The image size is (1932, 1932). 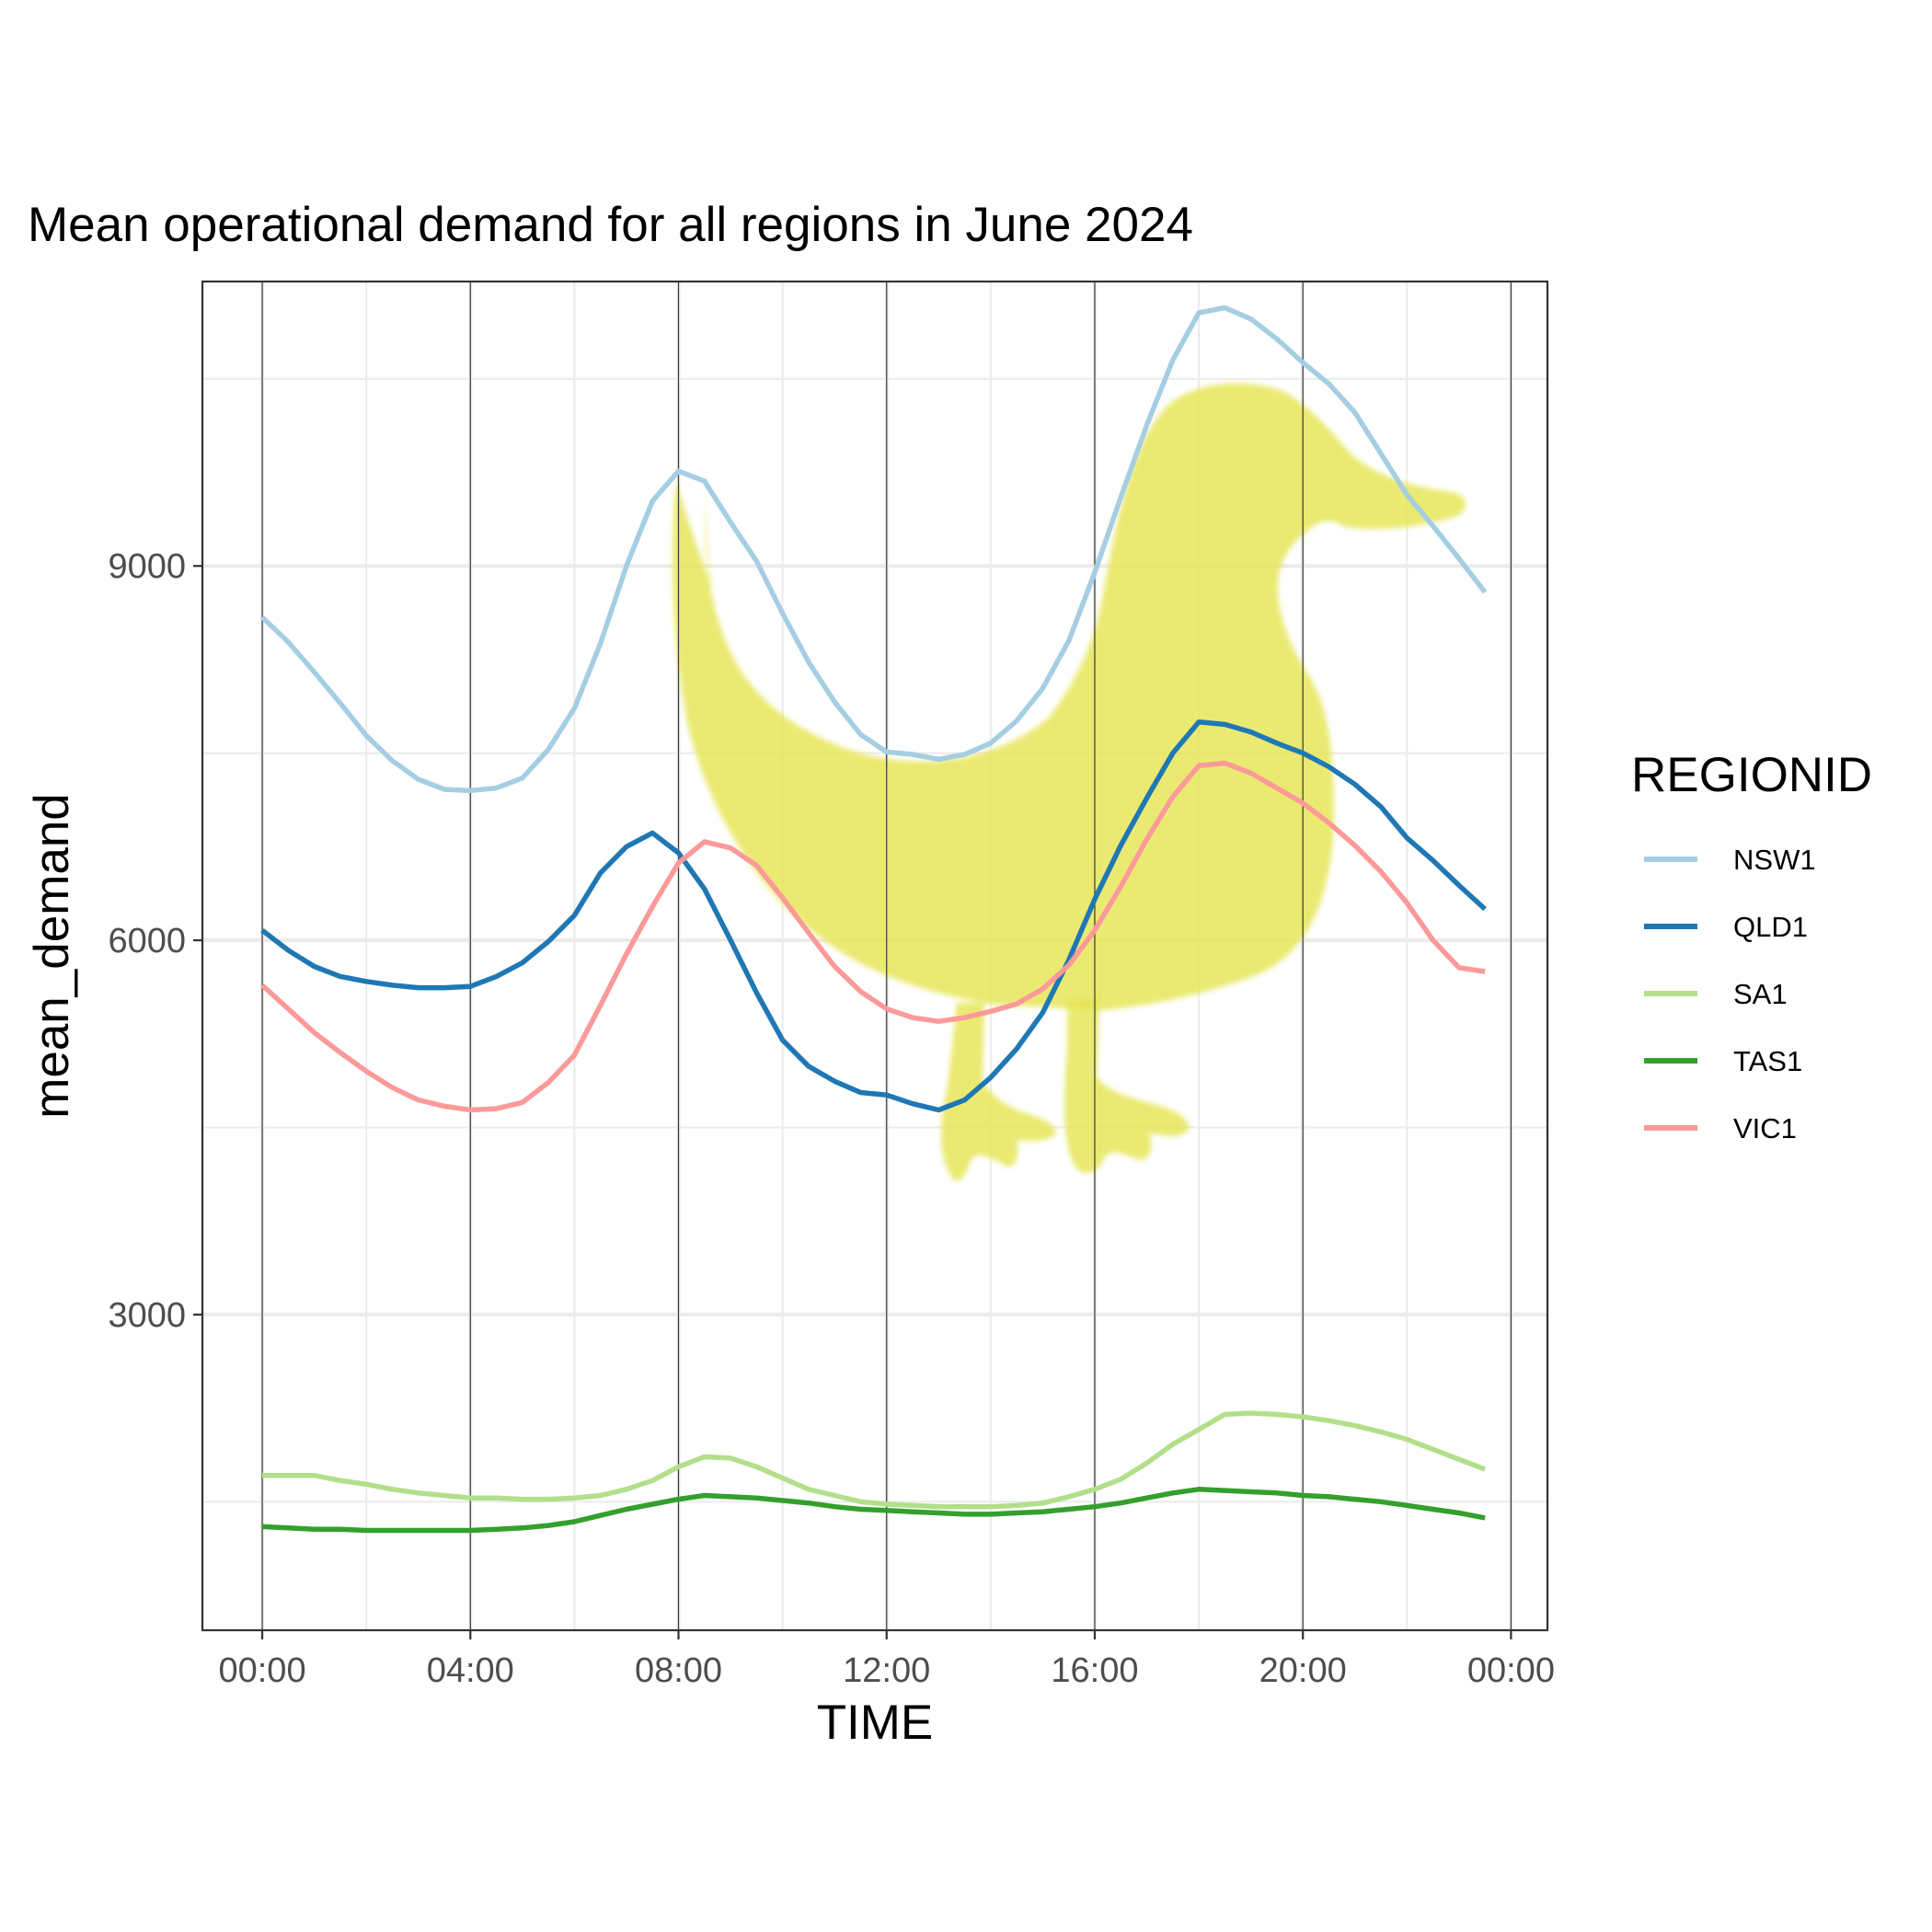 What do you see at coordinates (886, 1670) in the screenshot?
I see `x-tick-label: 12:00` at bounding box center [886, 1670].